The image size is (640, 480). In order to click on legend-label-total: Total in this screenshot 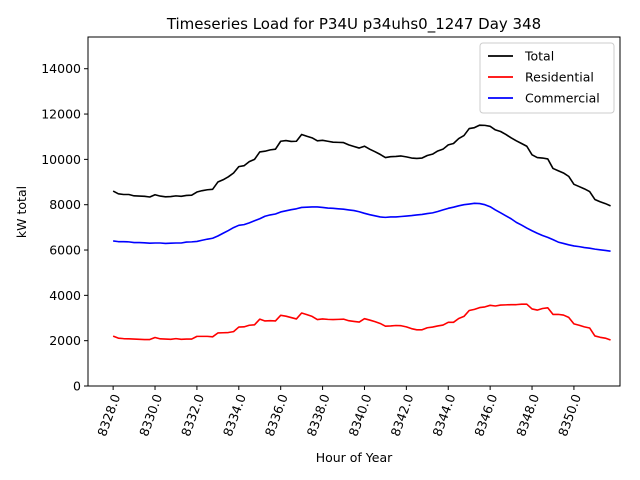, I will do `click(539, 56)`.